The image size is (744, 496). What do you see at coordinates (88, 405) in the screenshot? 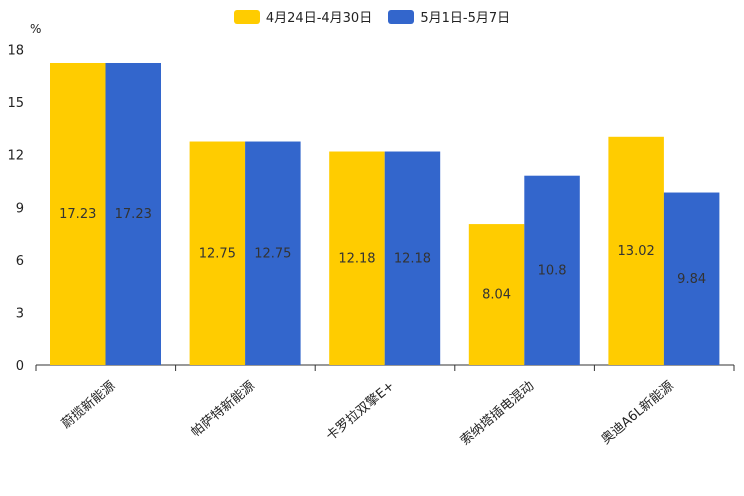
I see `x-category-label: 蔚揽新能源` at bounding box center [88, 405].